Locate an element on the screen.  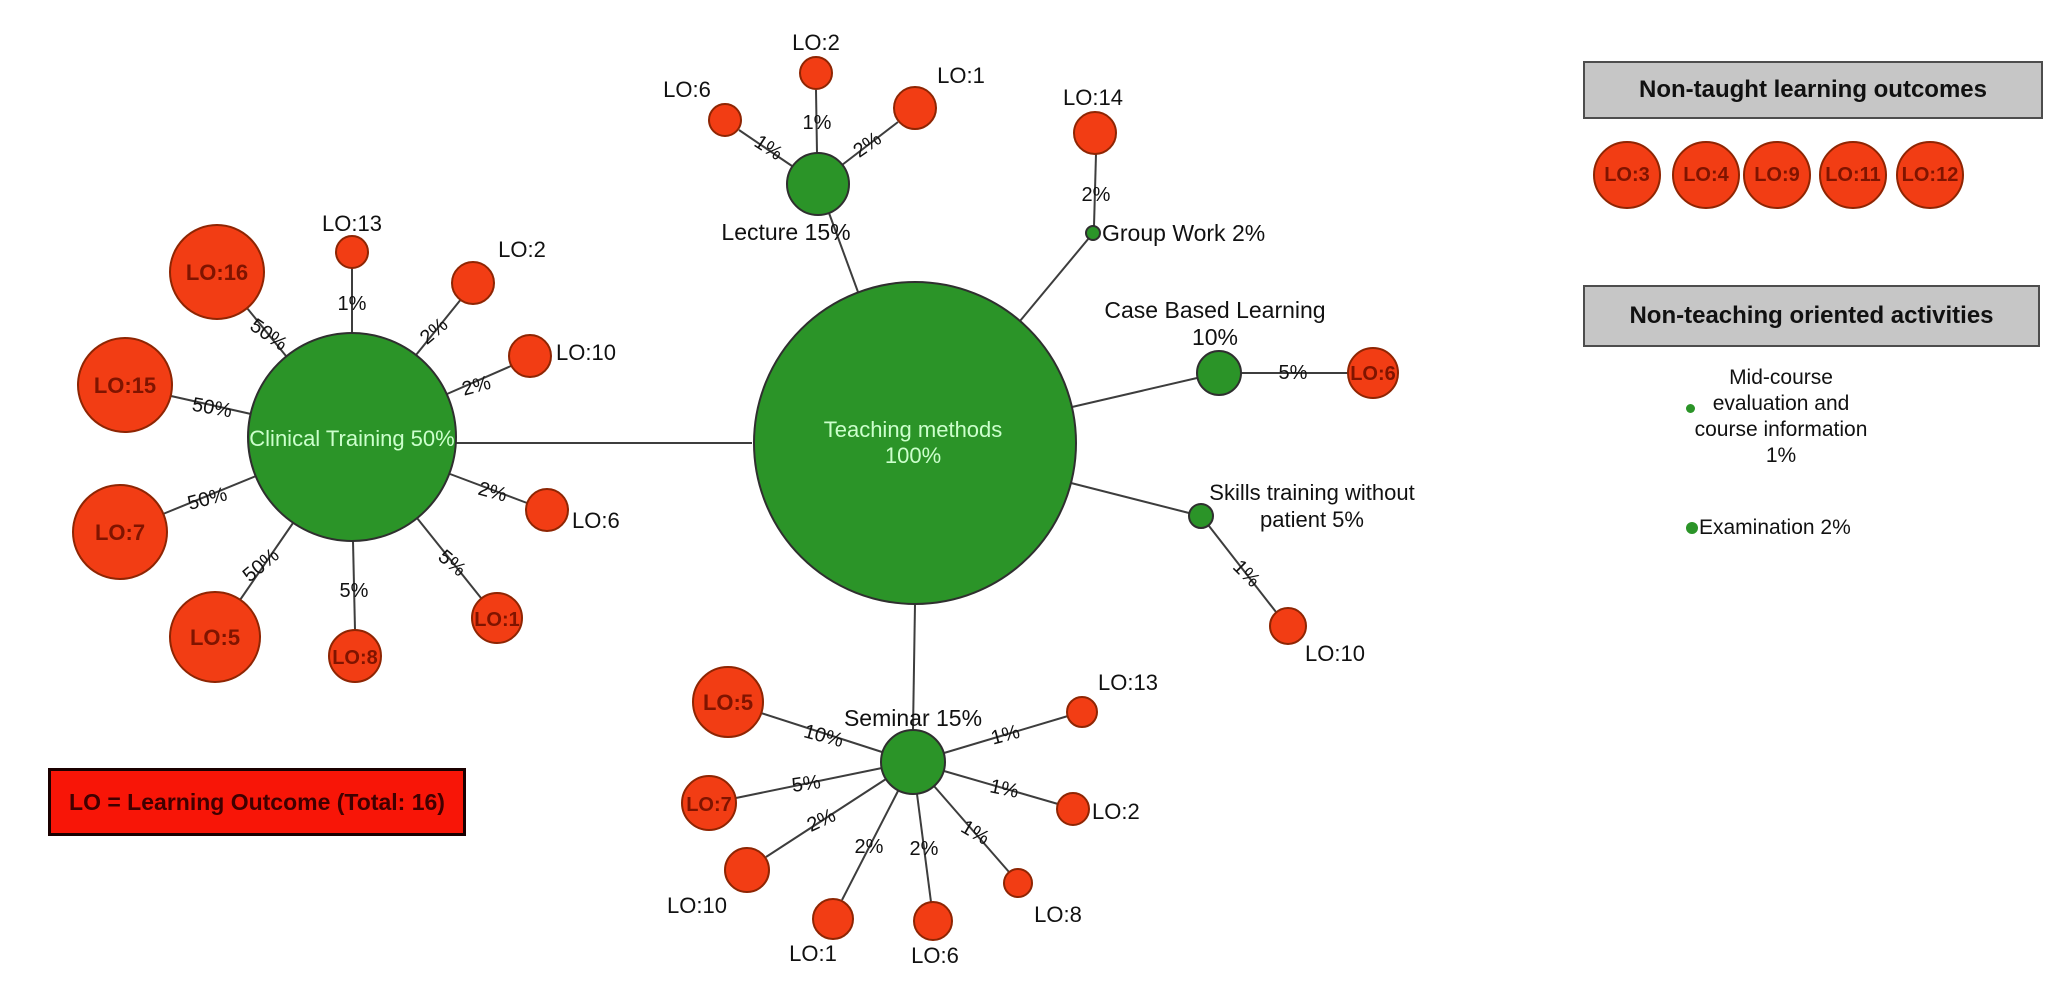
node-label-lecture-lo1: LO:1 is located at coordinates (961, 75).